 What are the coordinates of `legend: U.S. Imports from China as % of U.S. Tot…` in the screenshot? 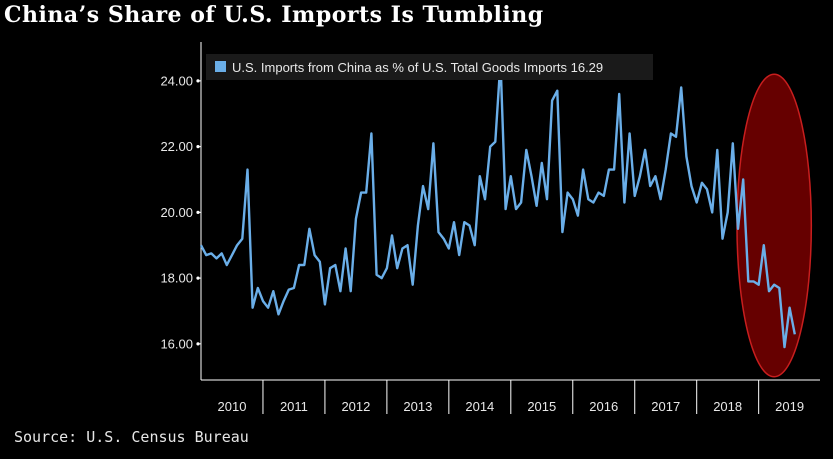 It's located at (429, 67).